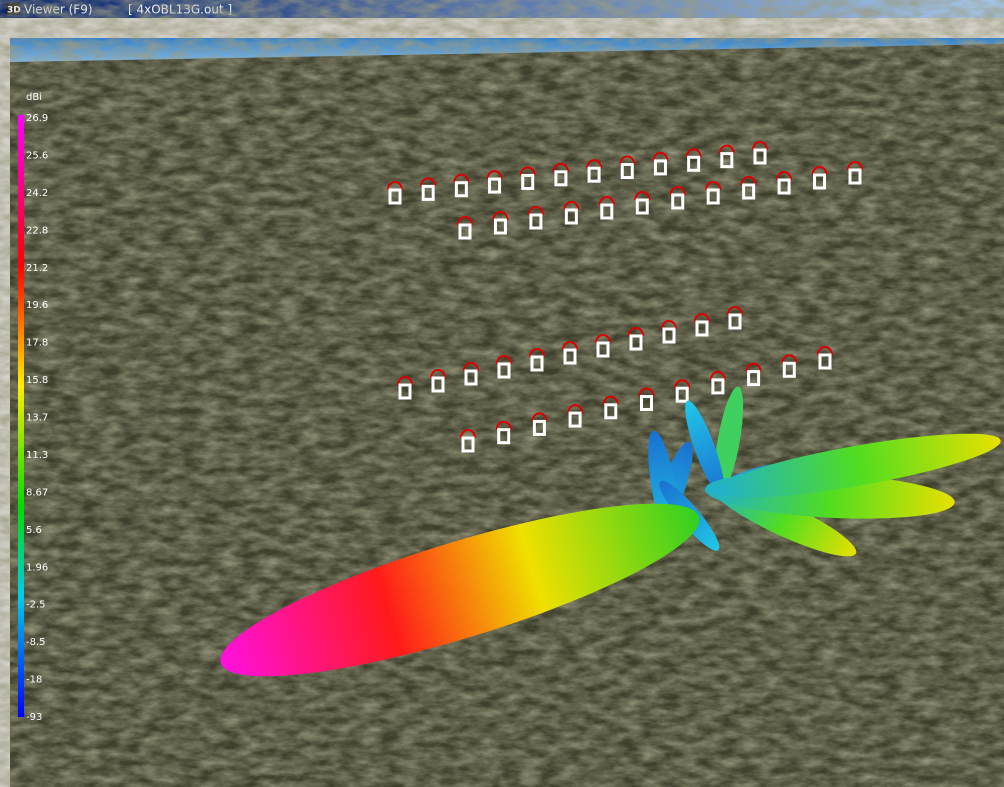  Describe the element at coordinates (180, 10) in the screenshot. I see `file-name: [ 4xOBL13G.out ]` at that location.